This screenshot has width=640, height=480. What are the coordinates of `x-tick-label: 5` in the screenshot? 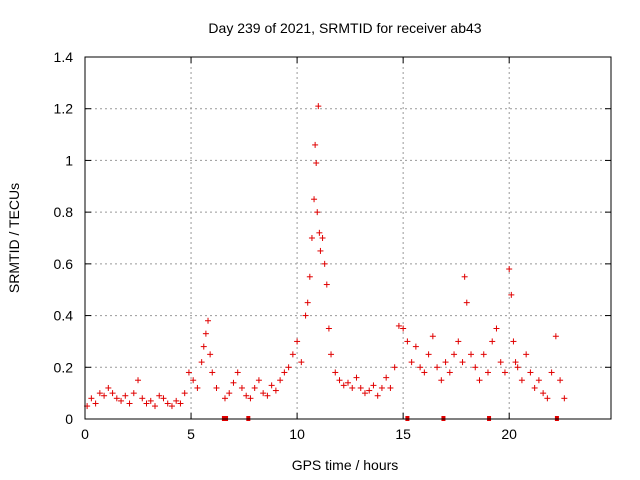 It's located at (191, 434).